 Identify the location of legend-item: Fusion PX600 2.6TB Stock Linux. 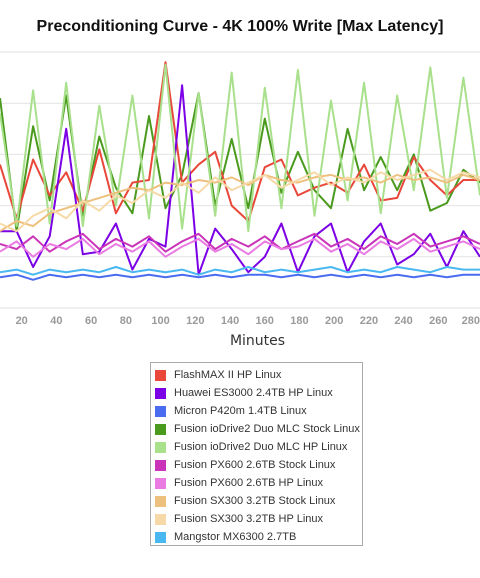
(258, 465).